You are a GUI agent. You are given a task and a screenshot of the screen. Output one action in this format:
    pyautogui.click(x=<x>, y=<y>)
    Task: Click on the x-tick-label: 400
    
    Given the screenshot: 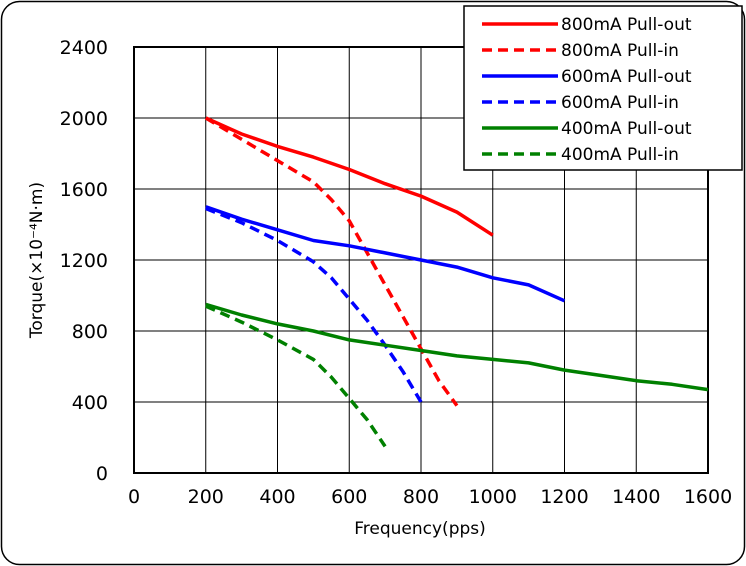 What is the action you would take?
    pyautogui.click(x=277, y=497)
    